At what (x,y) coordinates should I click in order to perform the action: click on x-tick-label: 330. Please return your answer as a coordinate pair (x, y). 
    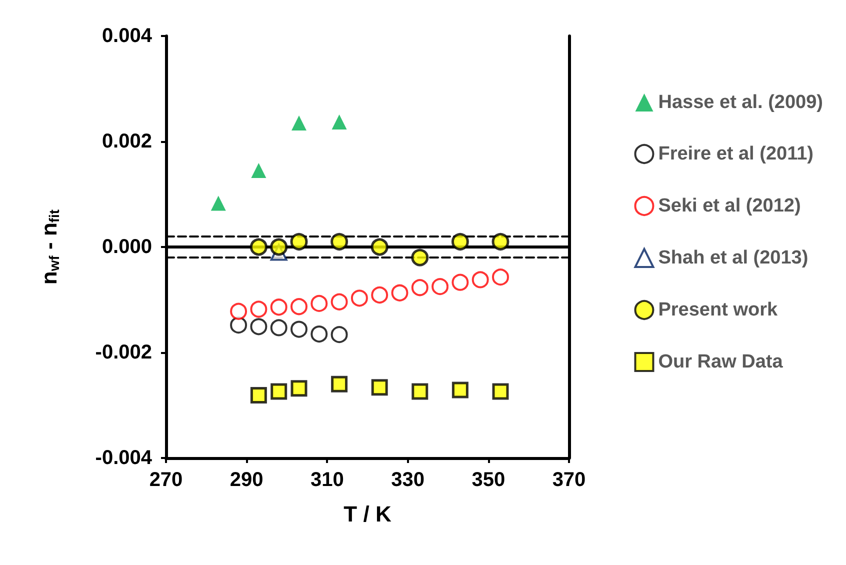
    Looking at the image, I should click on (407, 480).